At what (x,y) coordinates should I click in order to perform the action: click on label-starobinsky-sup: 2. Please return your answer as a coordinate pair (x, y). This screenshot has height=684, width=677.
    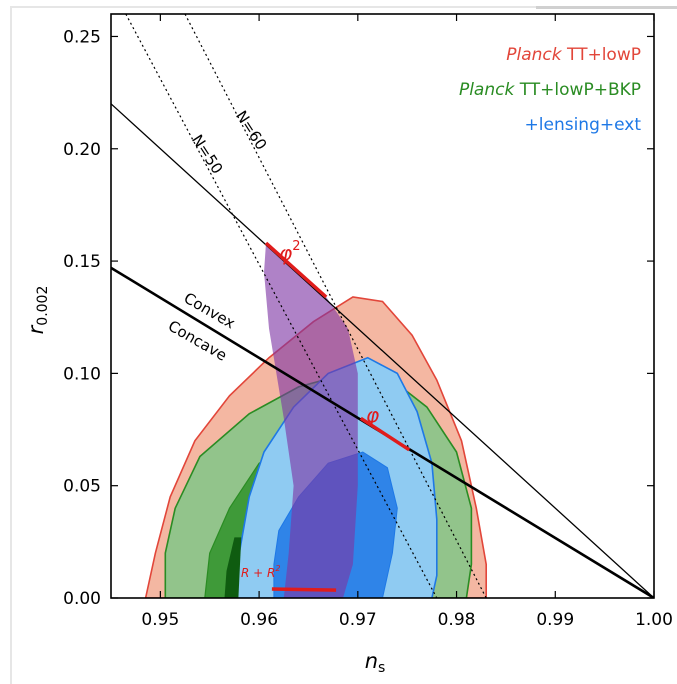
    Looking at the image, I should click on (277, 568).